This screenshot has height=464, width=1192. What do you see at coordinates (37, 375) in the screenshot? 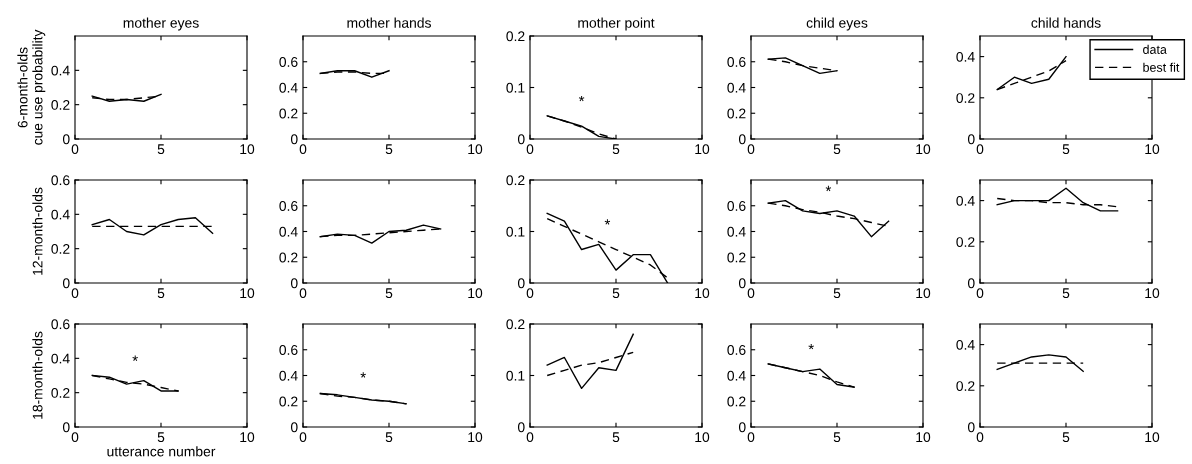
I see `y-axis-title: 18-month-olds` at bounding box center [37, 375].